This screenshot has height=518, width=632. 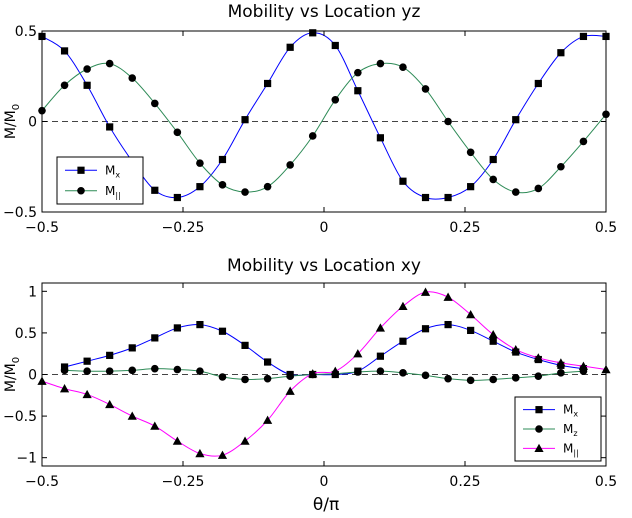 I want to click on x-tick-label: 0, so click(x=324, y=228).